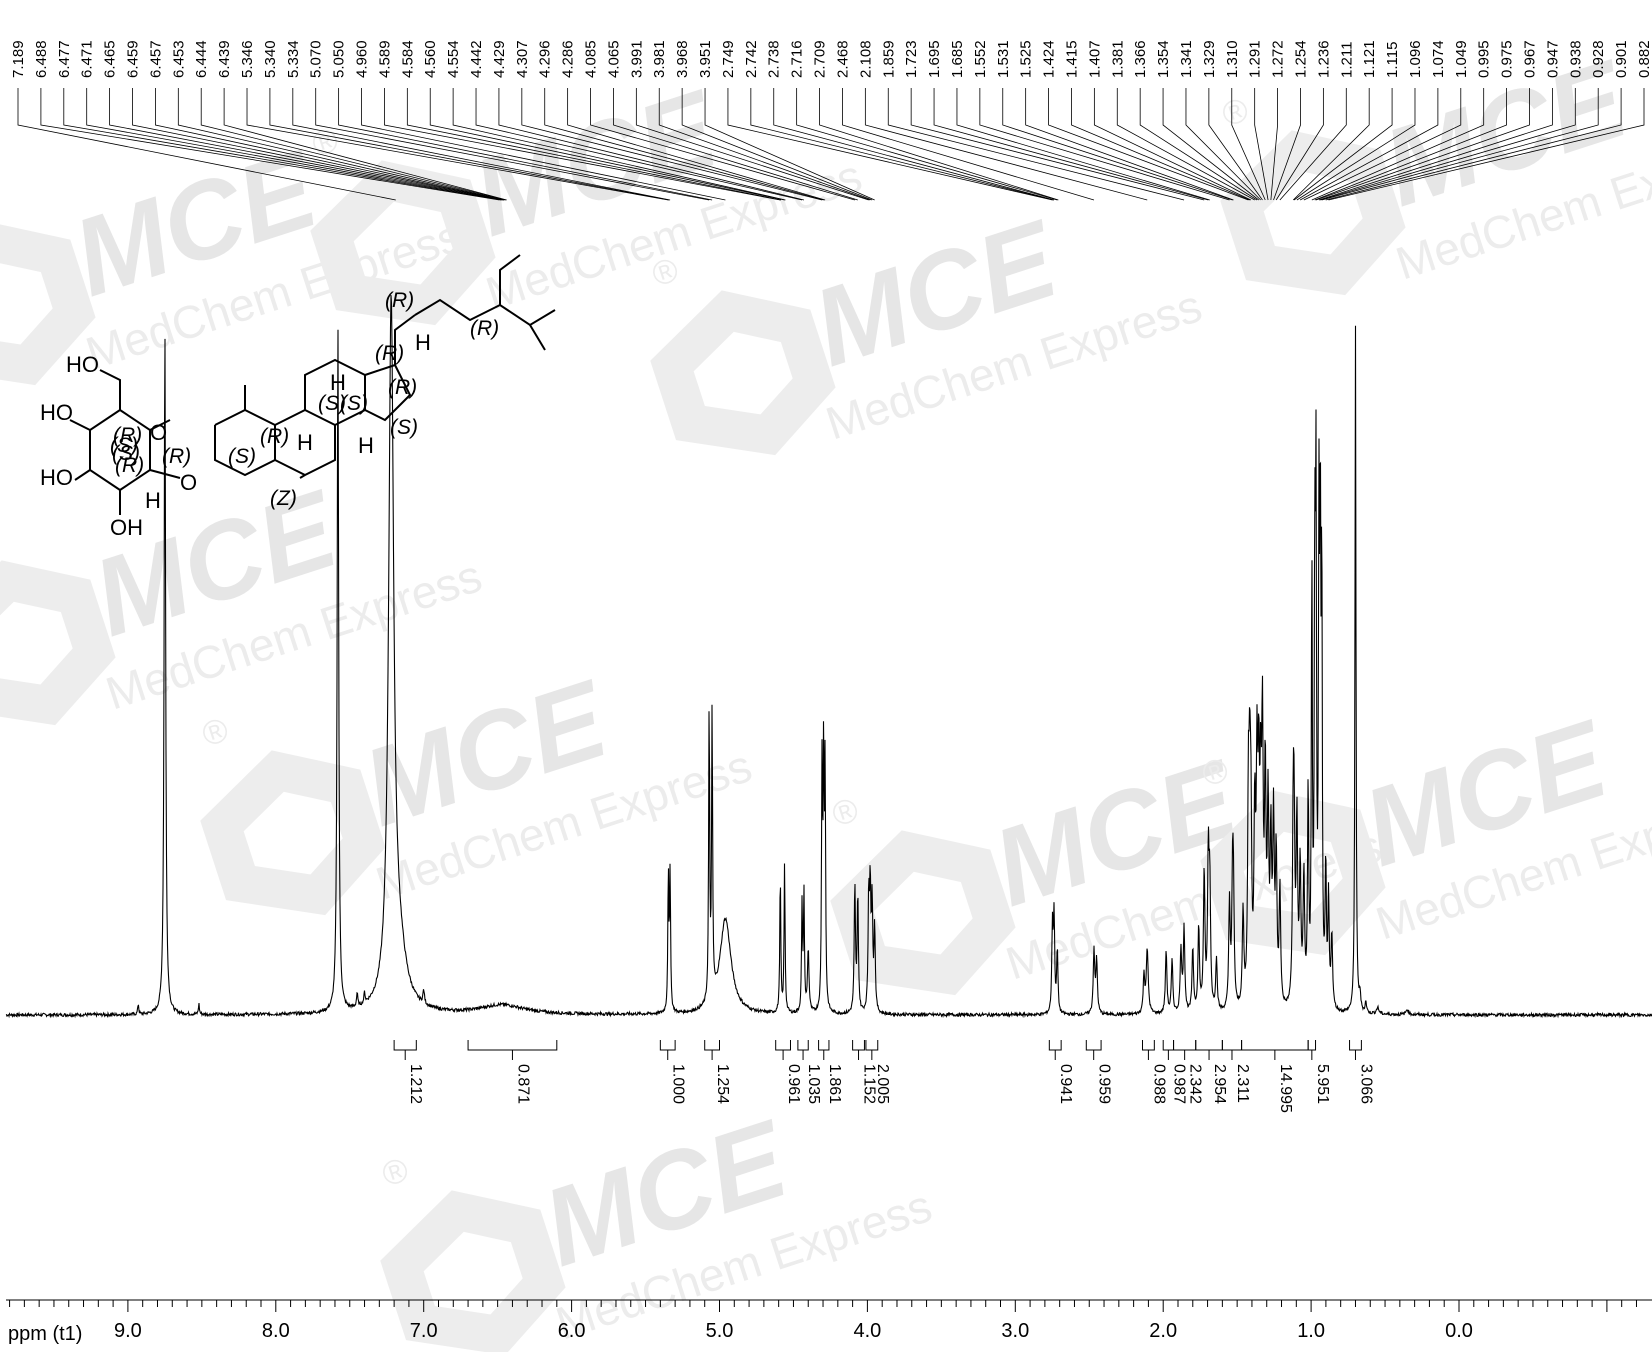  Describe the element at coordinates (1285, 1088) in the screenshot. I see `integral-label: 14.995` at that location.